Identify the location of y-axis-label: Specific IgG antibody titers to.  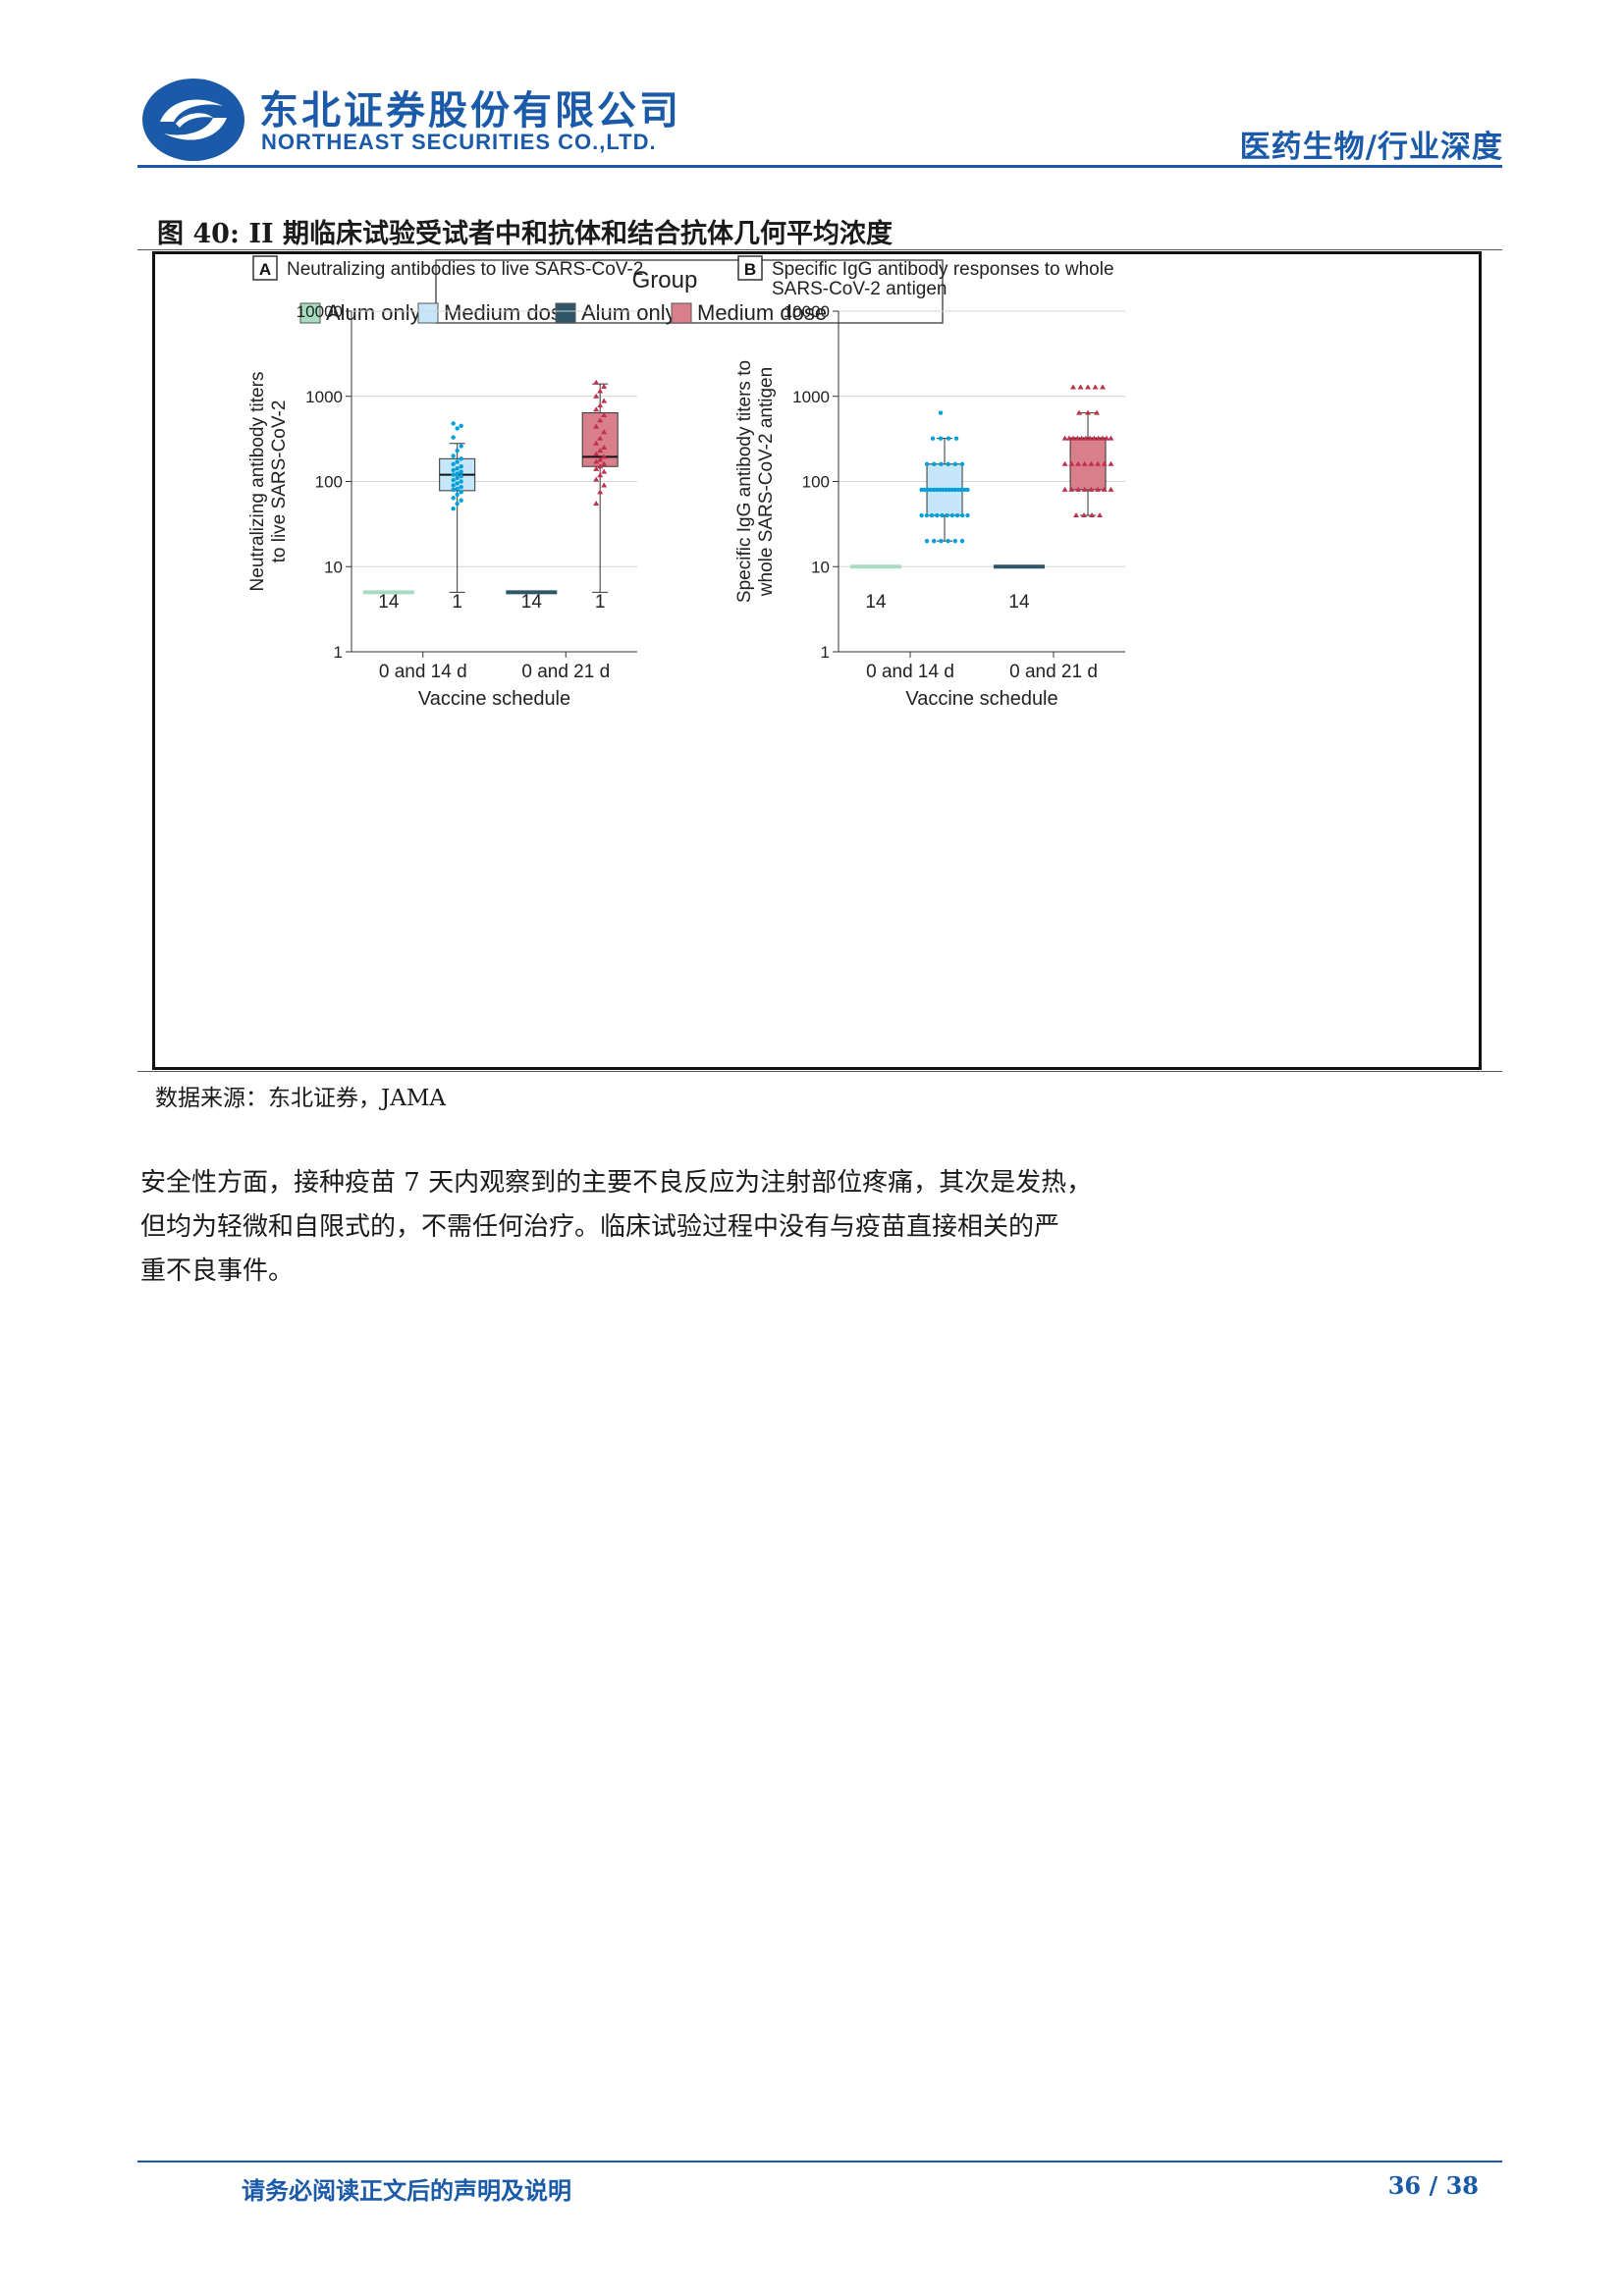
(744, 482).